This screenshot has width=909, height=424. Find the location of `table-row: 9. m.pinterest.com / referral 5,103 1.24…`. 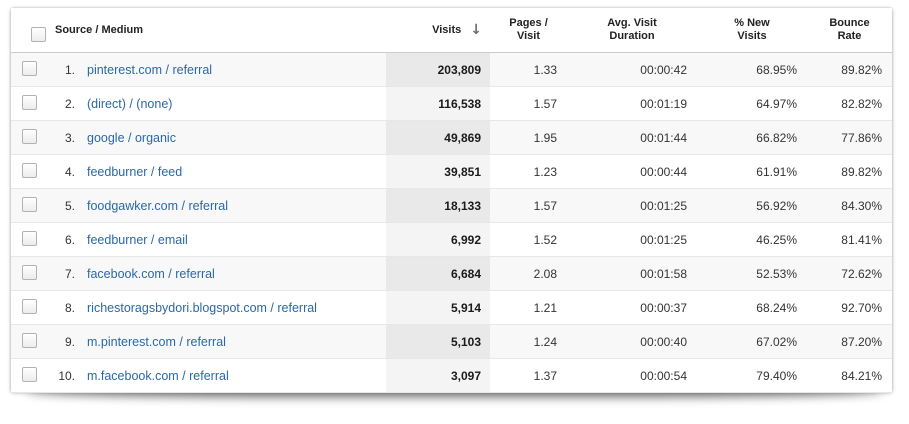

table-row: 9. m.pinterest.com / referral 5,103 1.24… is located at coordinates (451, 342).